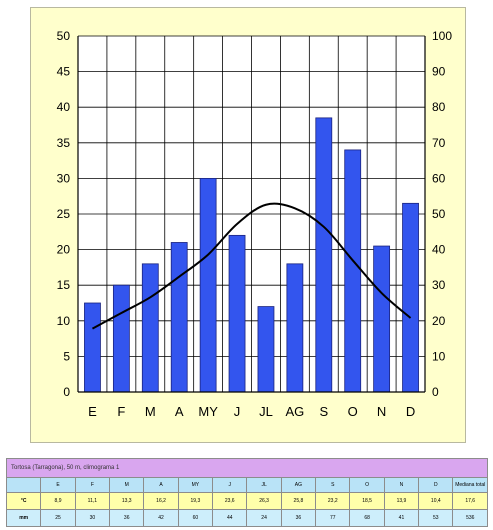 This screenshot has width=493, height=530. I want to click on table-header-month: JL, so click(264, 485).